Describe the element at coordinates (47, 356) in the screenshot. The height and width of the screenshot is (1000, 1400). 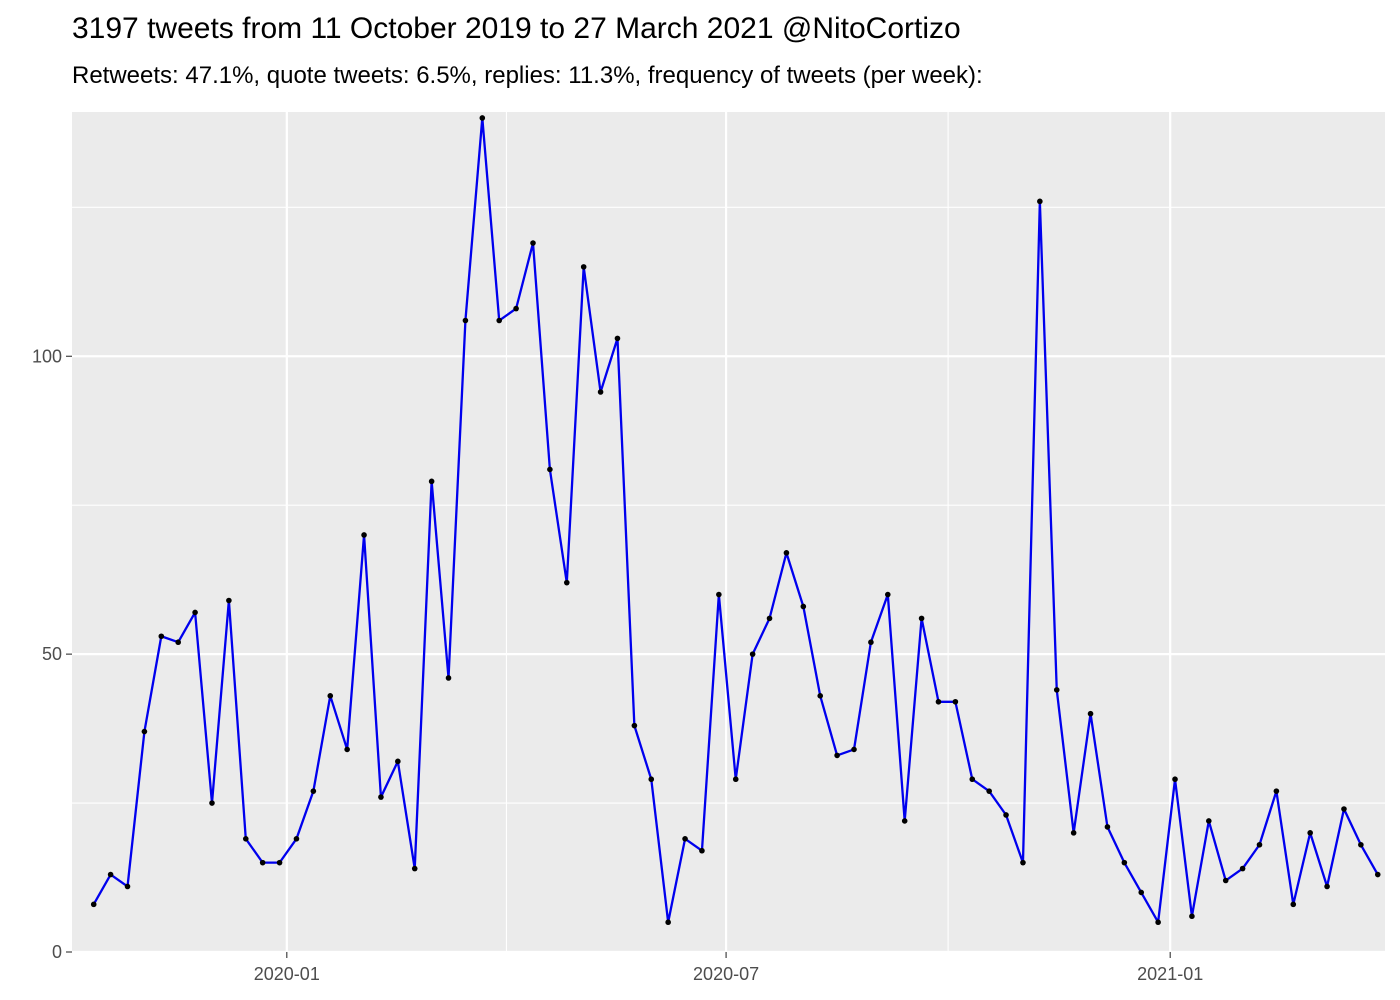
I see `y-tick-label: 100` at that location.